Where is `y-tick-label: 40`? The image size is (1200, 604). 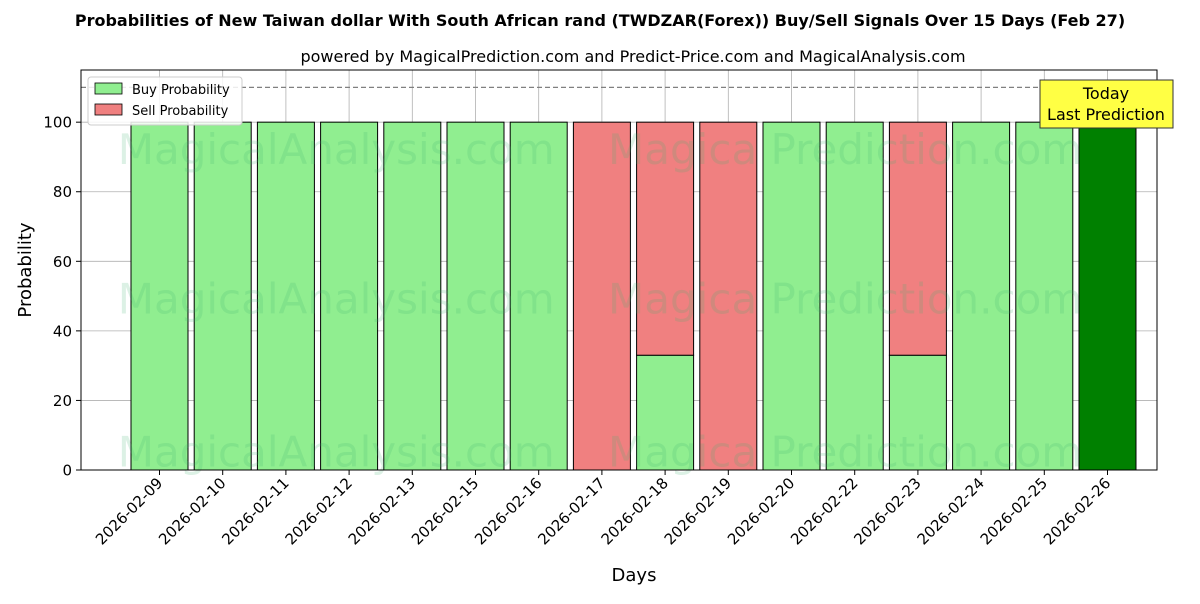 y-tick-label: 40 is located at coordinates (62, 331).